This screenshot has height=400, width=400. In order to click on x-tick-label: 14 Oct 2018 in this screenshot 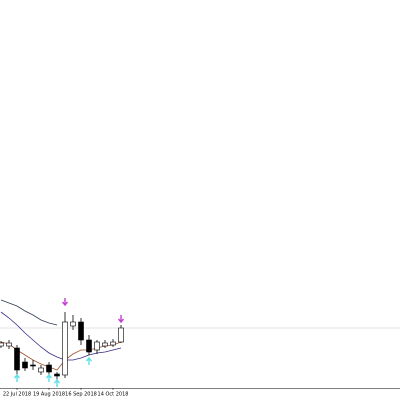, I will do `click(113, 395)`.